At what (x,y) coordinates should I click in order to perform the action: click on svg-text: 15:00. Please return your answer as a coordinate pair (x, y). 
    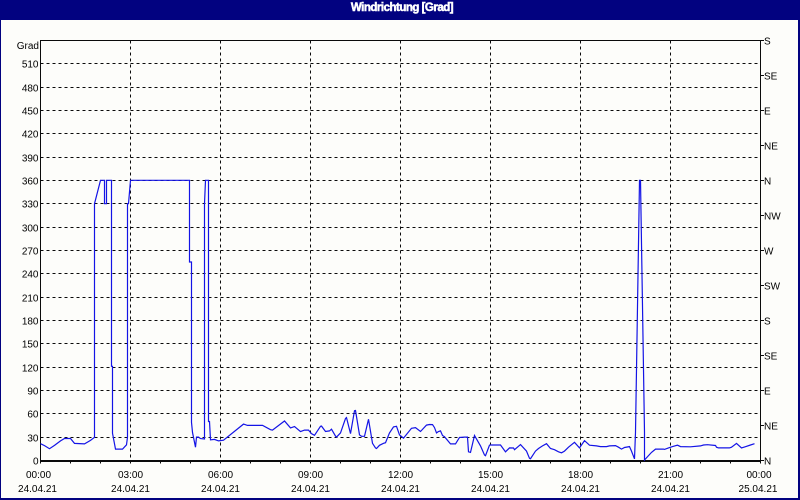
    Looking at the image, I should click on (490, 475).